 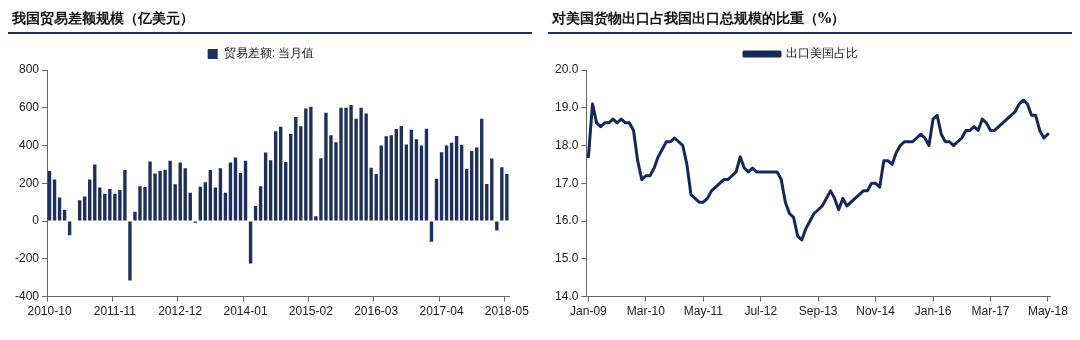 I want to click on y-tick-label: -200, so click(x=27, y=258).